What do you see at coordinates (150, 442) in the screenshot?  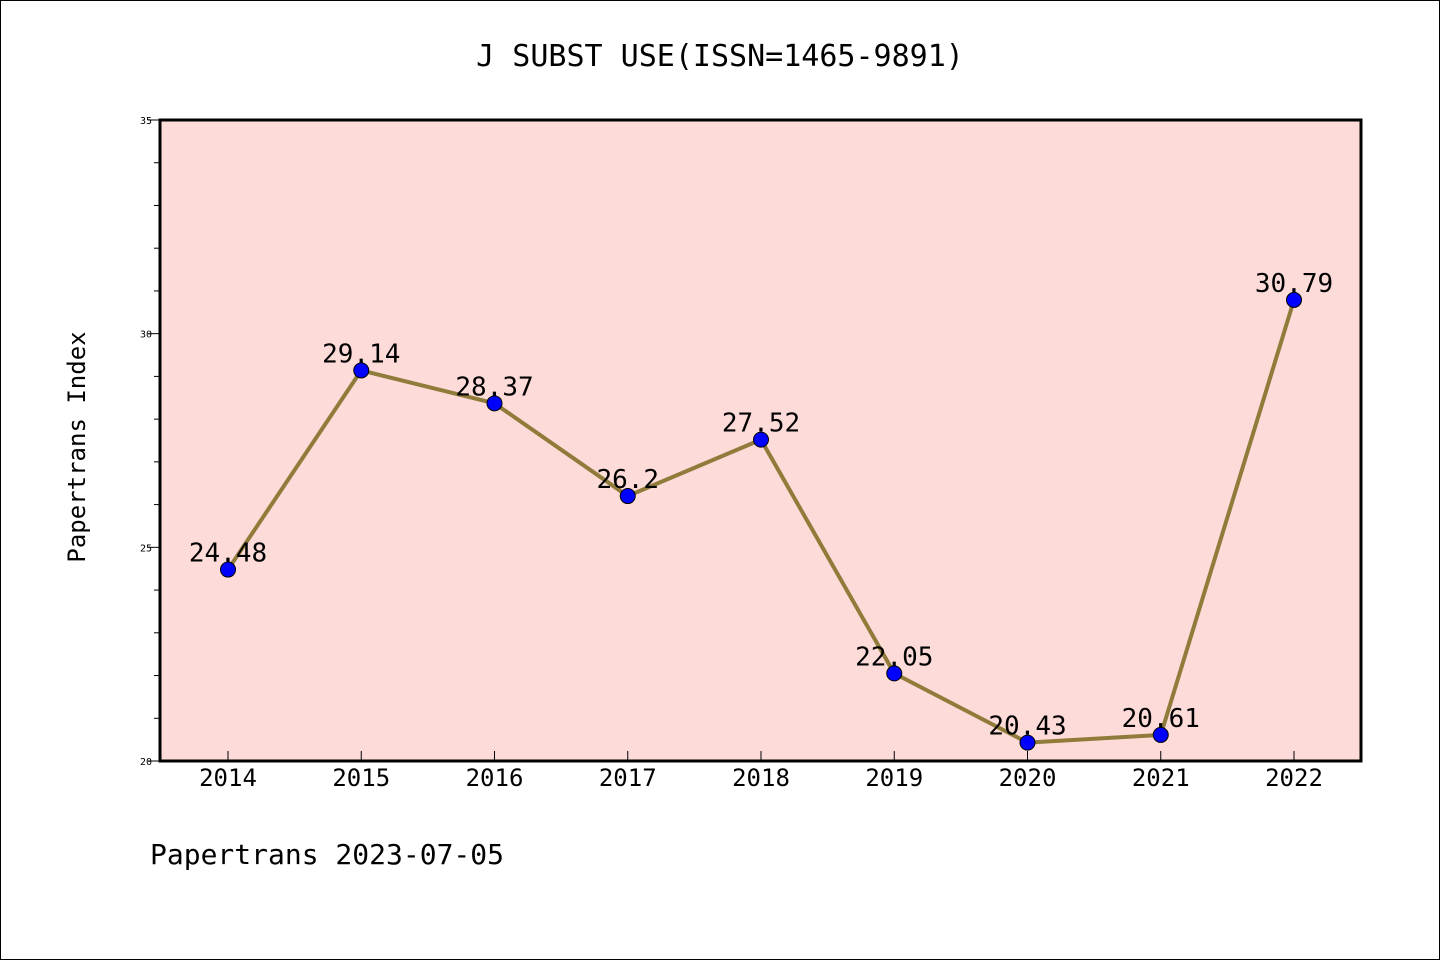 I see `y-axis: 20 25 30 35` at bounding box center [150, 442].